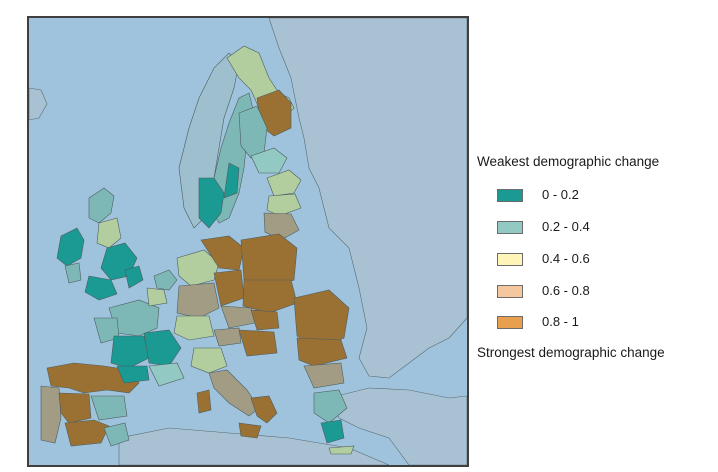  Describe the element at coordinates (270, 296) in the screenshot. I see `region-poland-south` at that location.